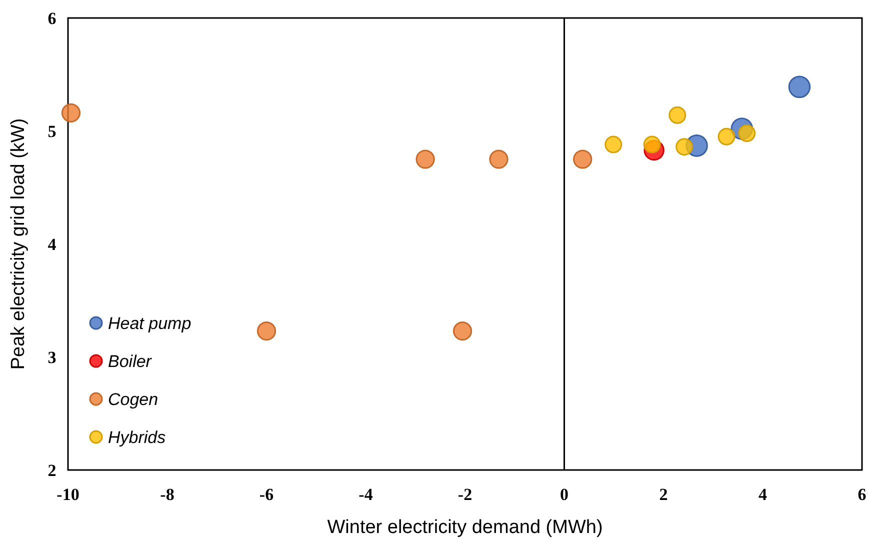 The height and width of the screenshot is (543, 870). What do you see at coordinates (52, 357) in the screenshot?
I see `y-tick-label: 3` at bounding box center [52, 357].